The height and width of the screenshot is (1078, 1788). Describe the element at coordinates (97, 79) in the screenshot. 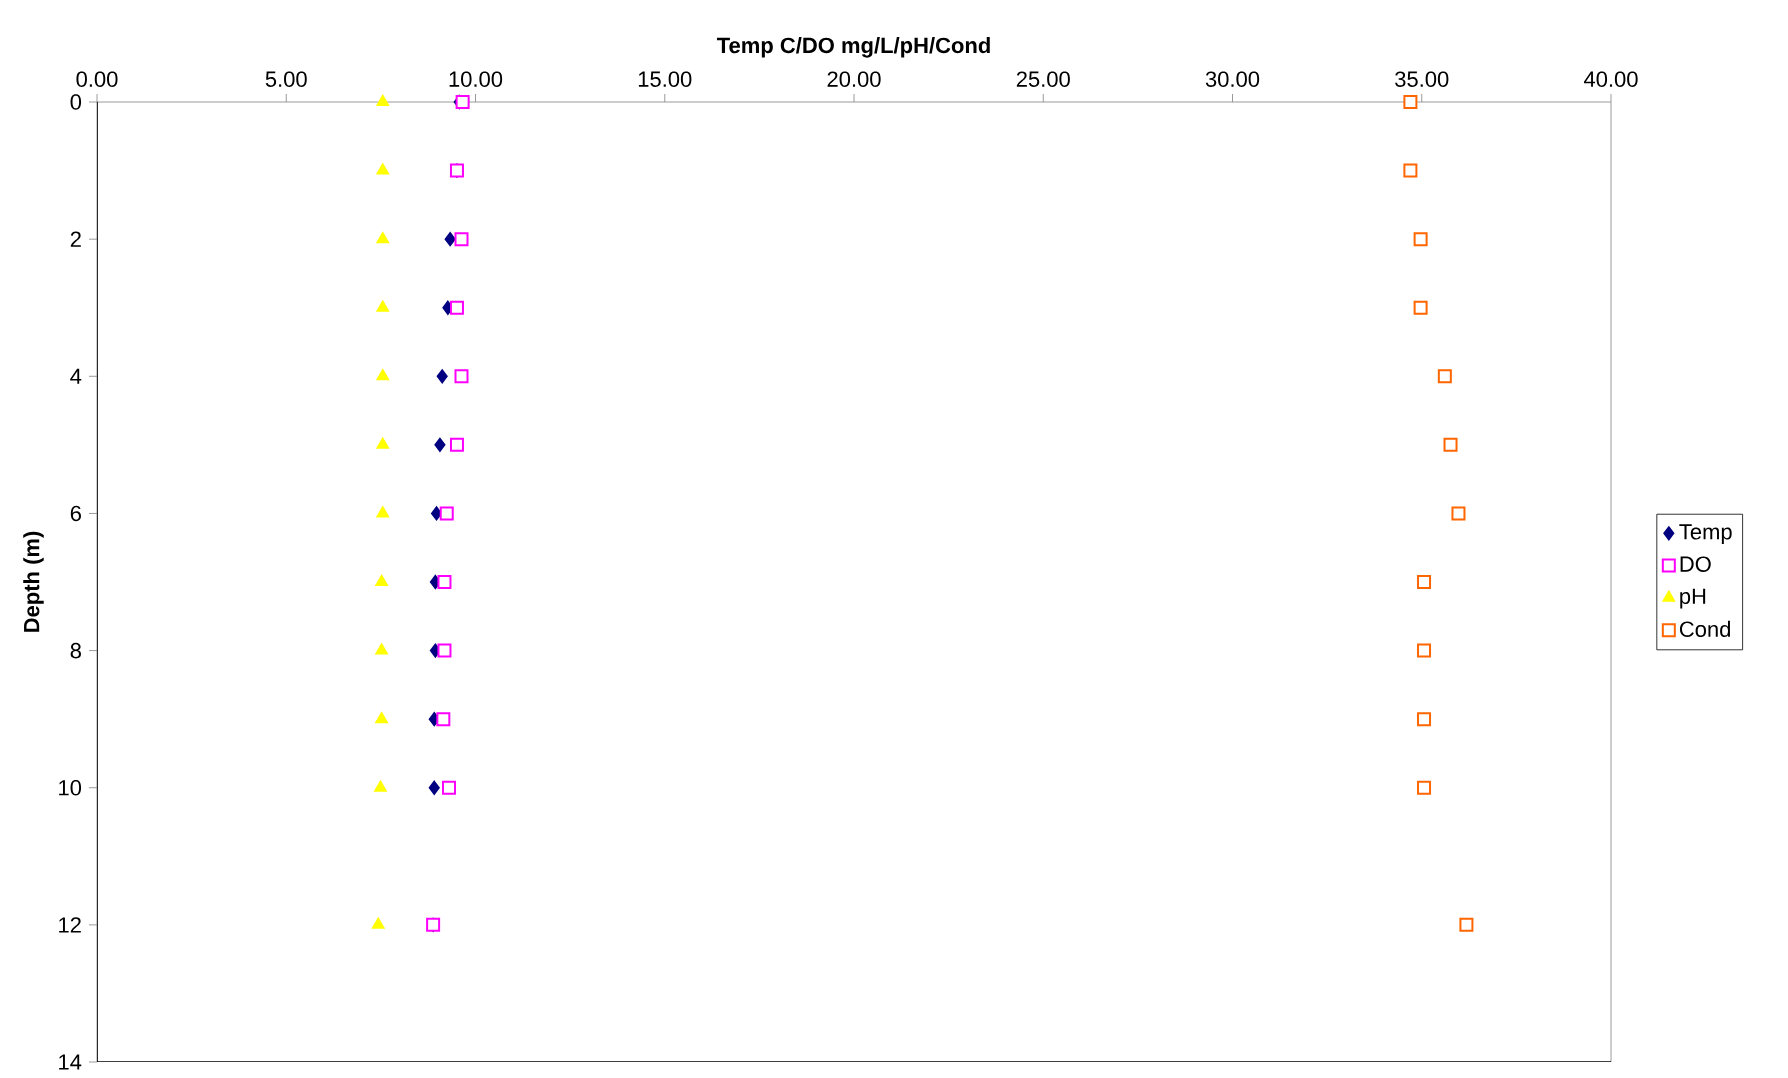

I see `x-tick-label: 0.00` at that location.